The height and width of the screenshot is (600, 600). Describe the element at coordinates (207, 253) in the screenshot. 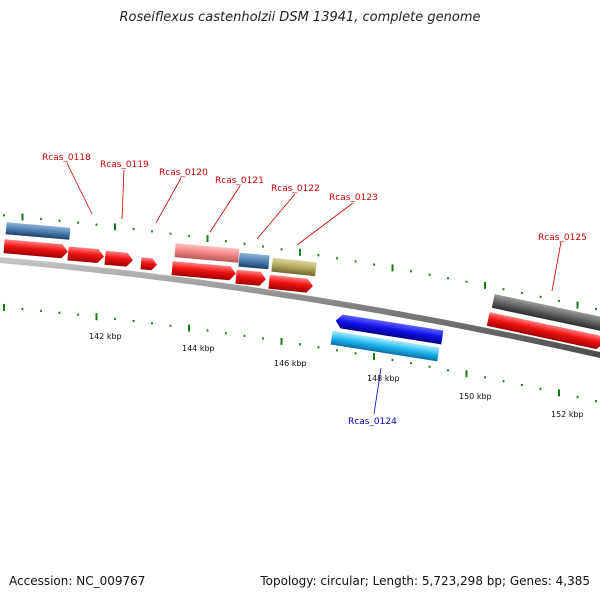

I see `gene-rcas-0120-0121-upper` at that location.